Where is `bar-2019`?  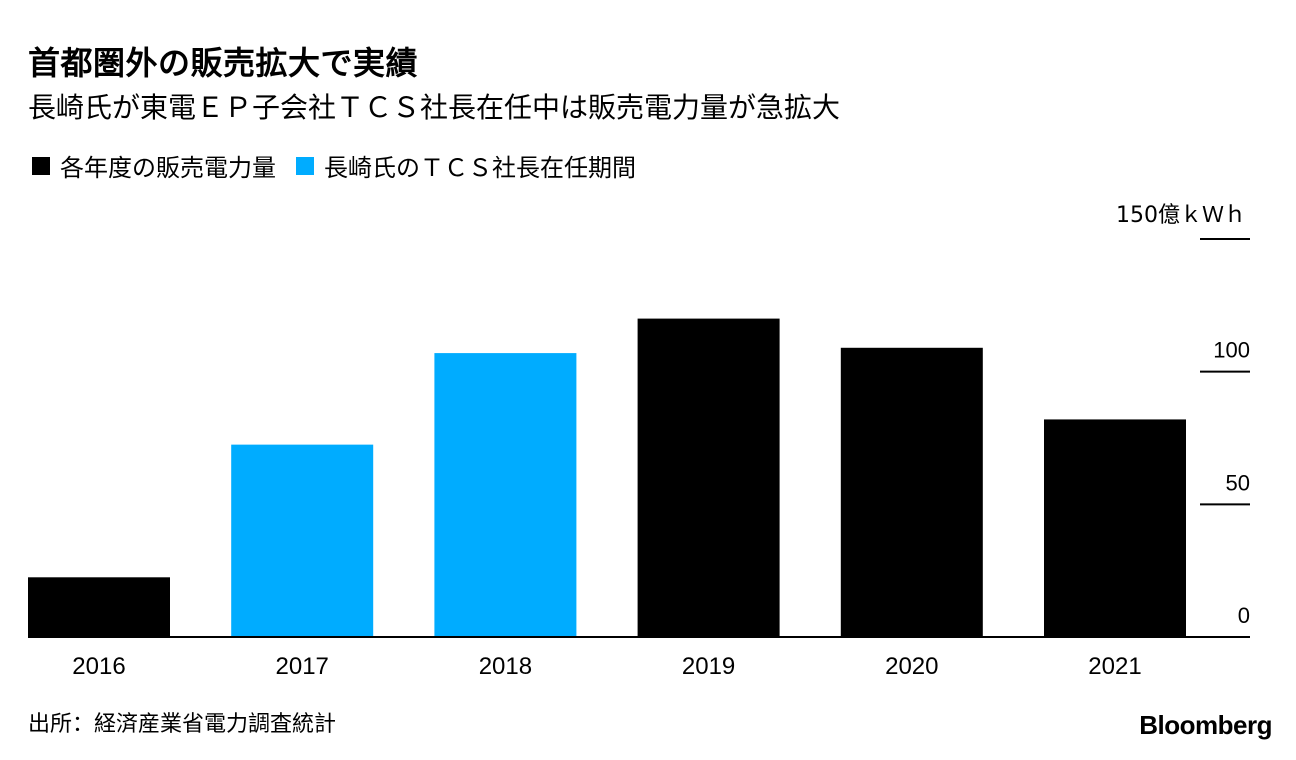
bar-2019 is located at coordinates (708, 477).